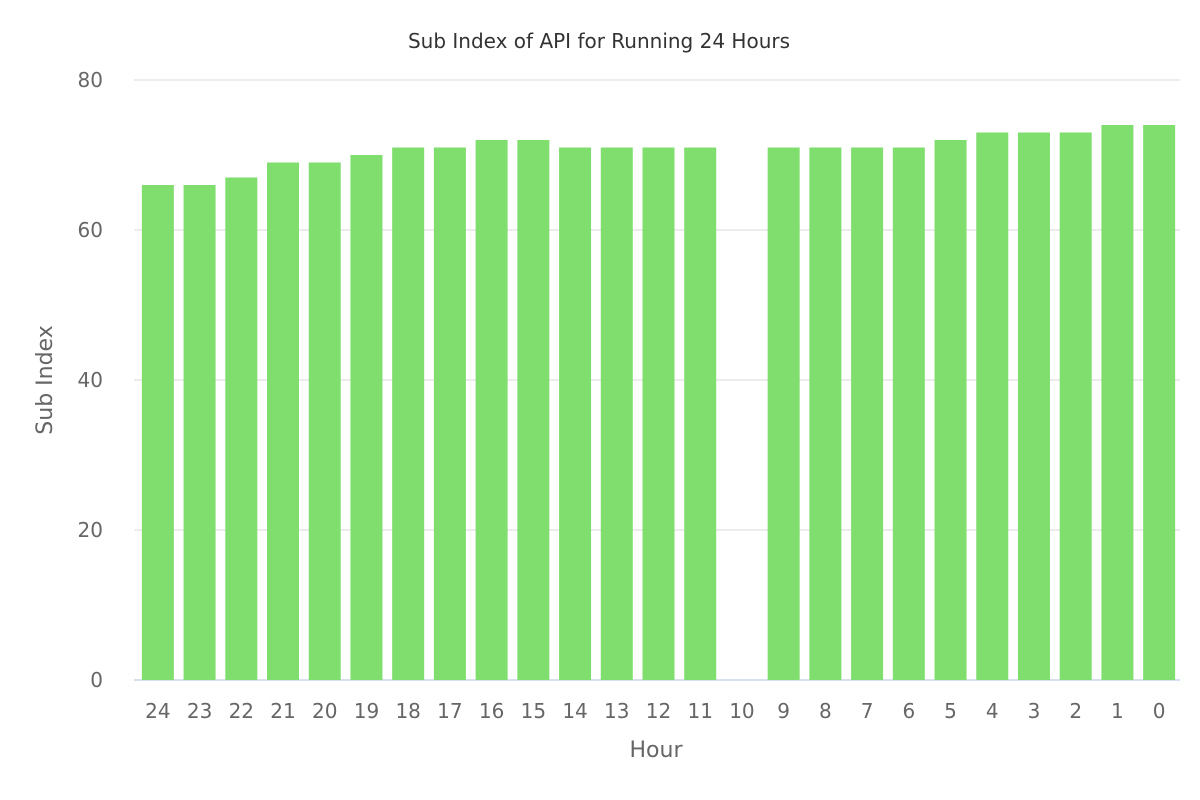  I want to click on x-axis-title: Hour, so click(657, 750).